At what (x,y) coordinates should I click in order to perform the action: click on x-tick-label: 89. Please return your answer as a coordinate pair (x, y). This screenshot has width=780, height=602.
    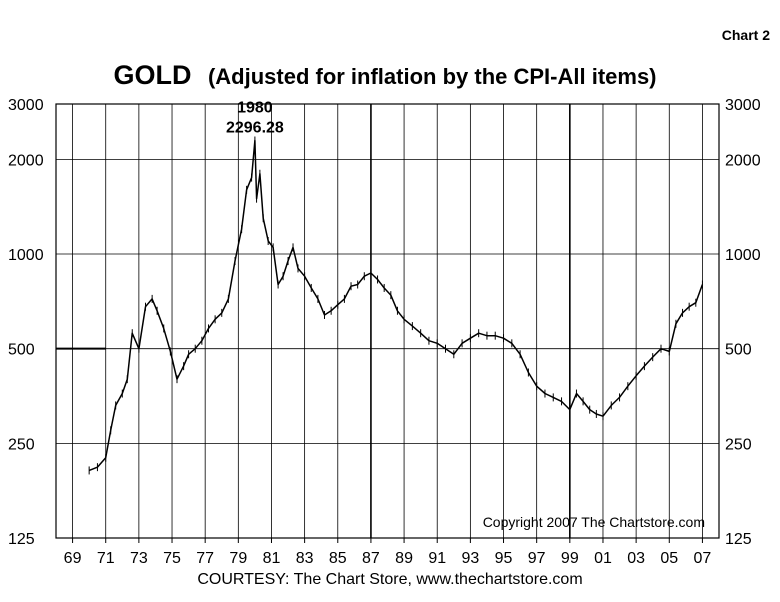
    Looking at the image, I should click on (404, 558).